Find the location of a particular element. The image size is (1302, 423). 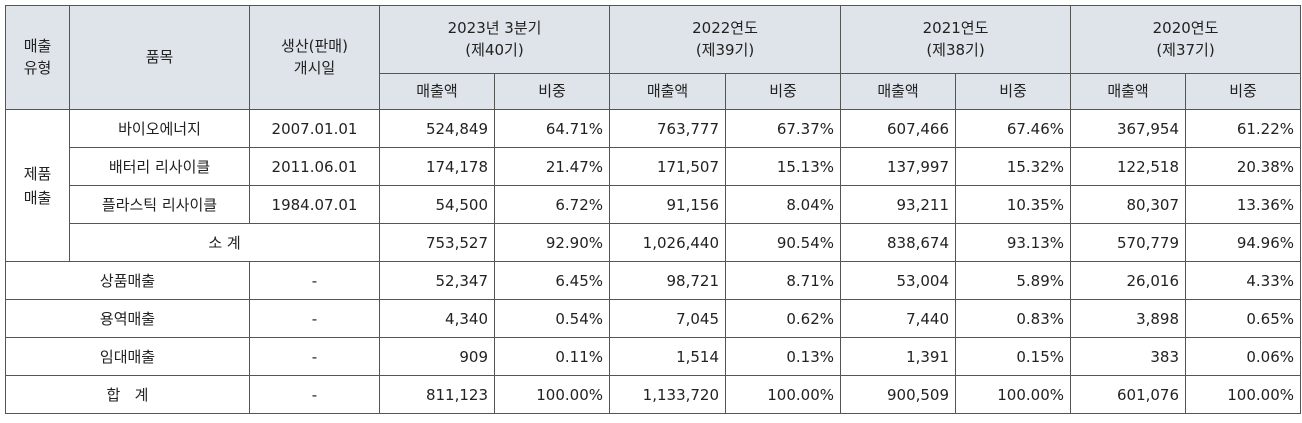

amount-cell: 3,898 is located at coordinates (1128, 318).